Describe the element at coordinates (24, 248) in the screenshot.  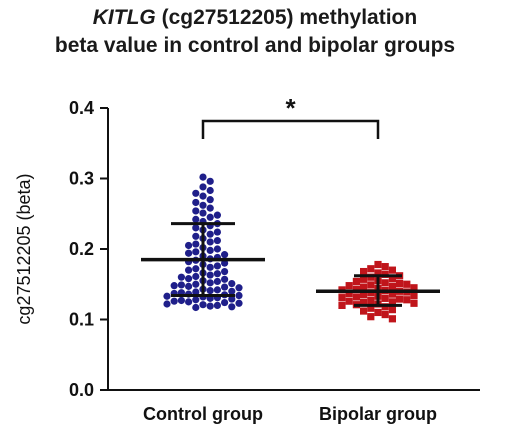
I see `y-axis-label: cg27512205 (beta)` at that location.